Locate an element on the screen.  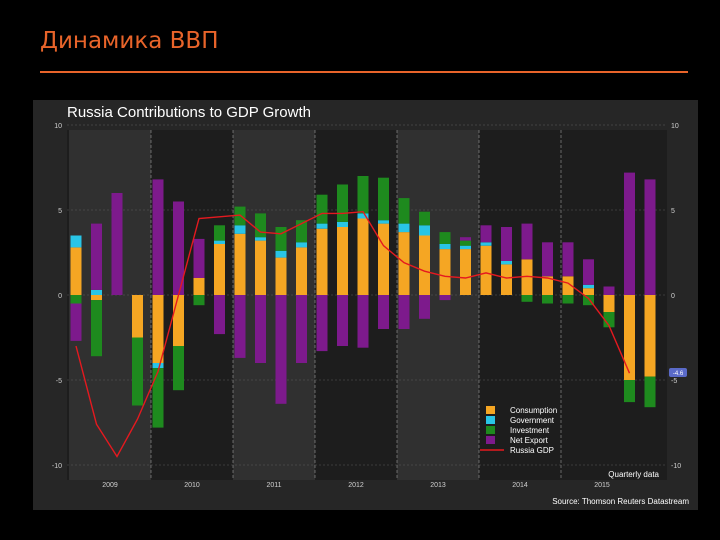
title-divider is located at coordinates (364, 72).